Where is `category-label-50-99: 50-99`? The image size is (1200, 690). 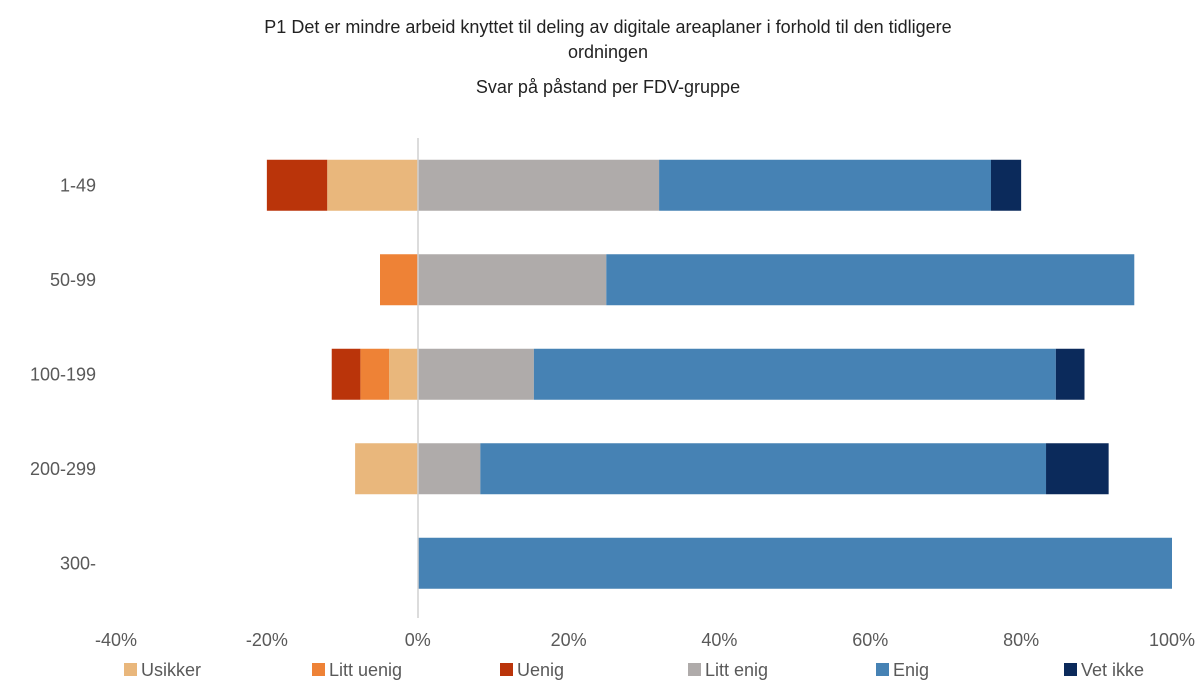 category-label-50-99: 50-99 is located at coordinates (73, 280).